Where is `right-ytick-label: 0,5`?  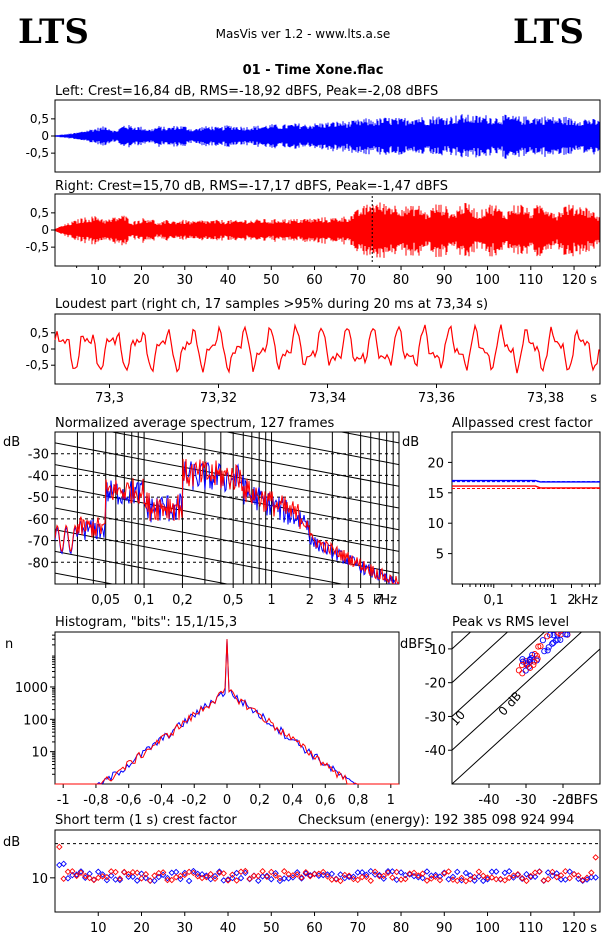 right-ytick-label: 0,5 is located at coordinates (39, 213).